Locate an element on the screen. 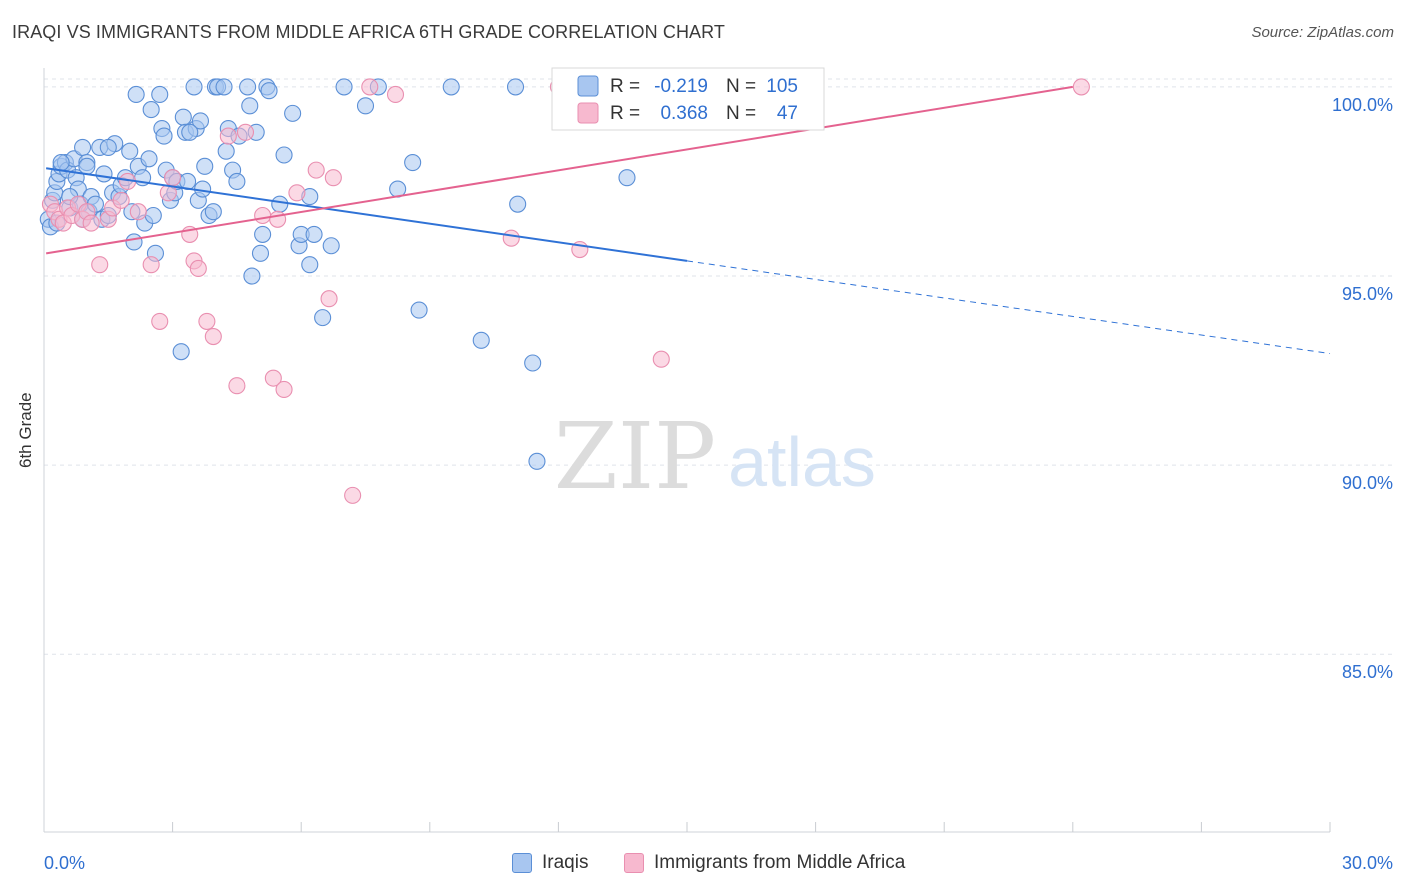 This screenshot has width=1406, height=892. stats-legend: R = -0.219 N = 105 R = 0.368 N = 47 is located at coordinates (688, 99).